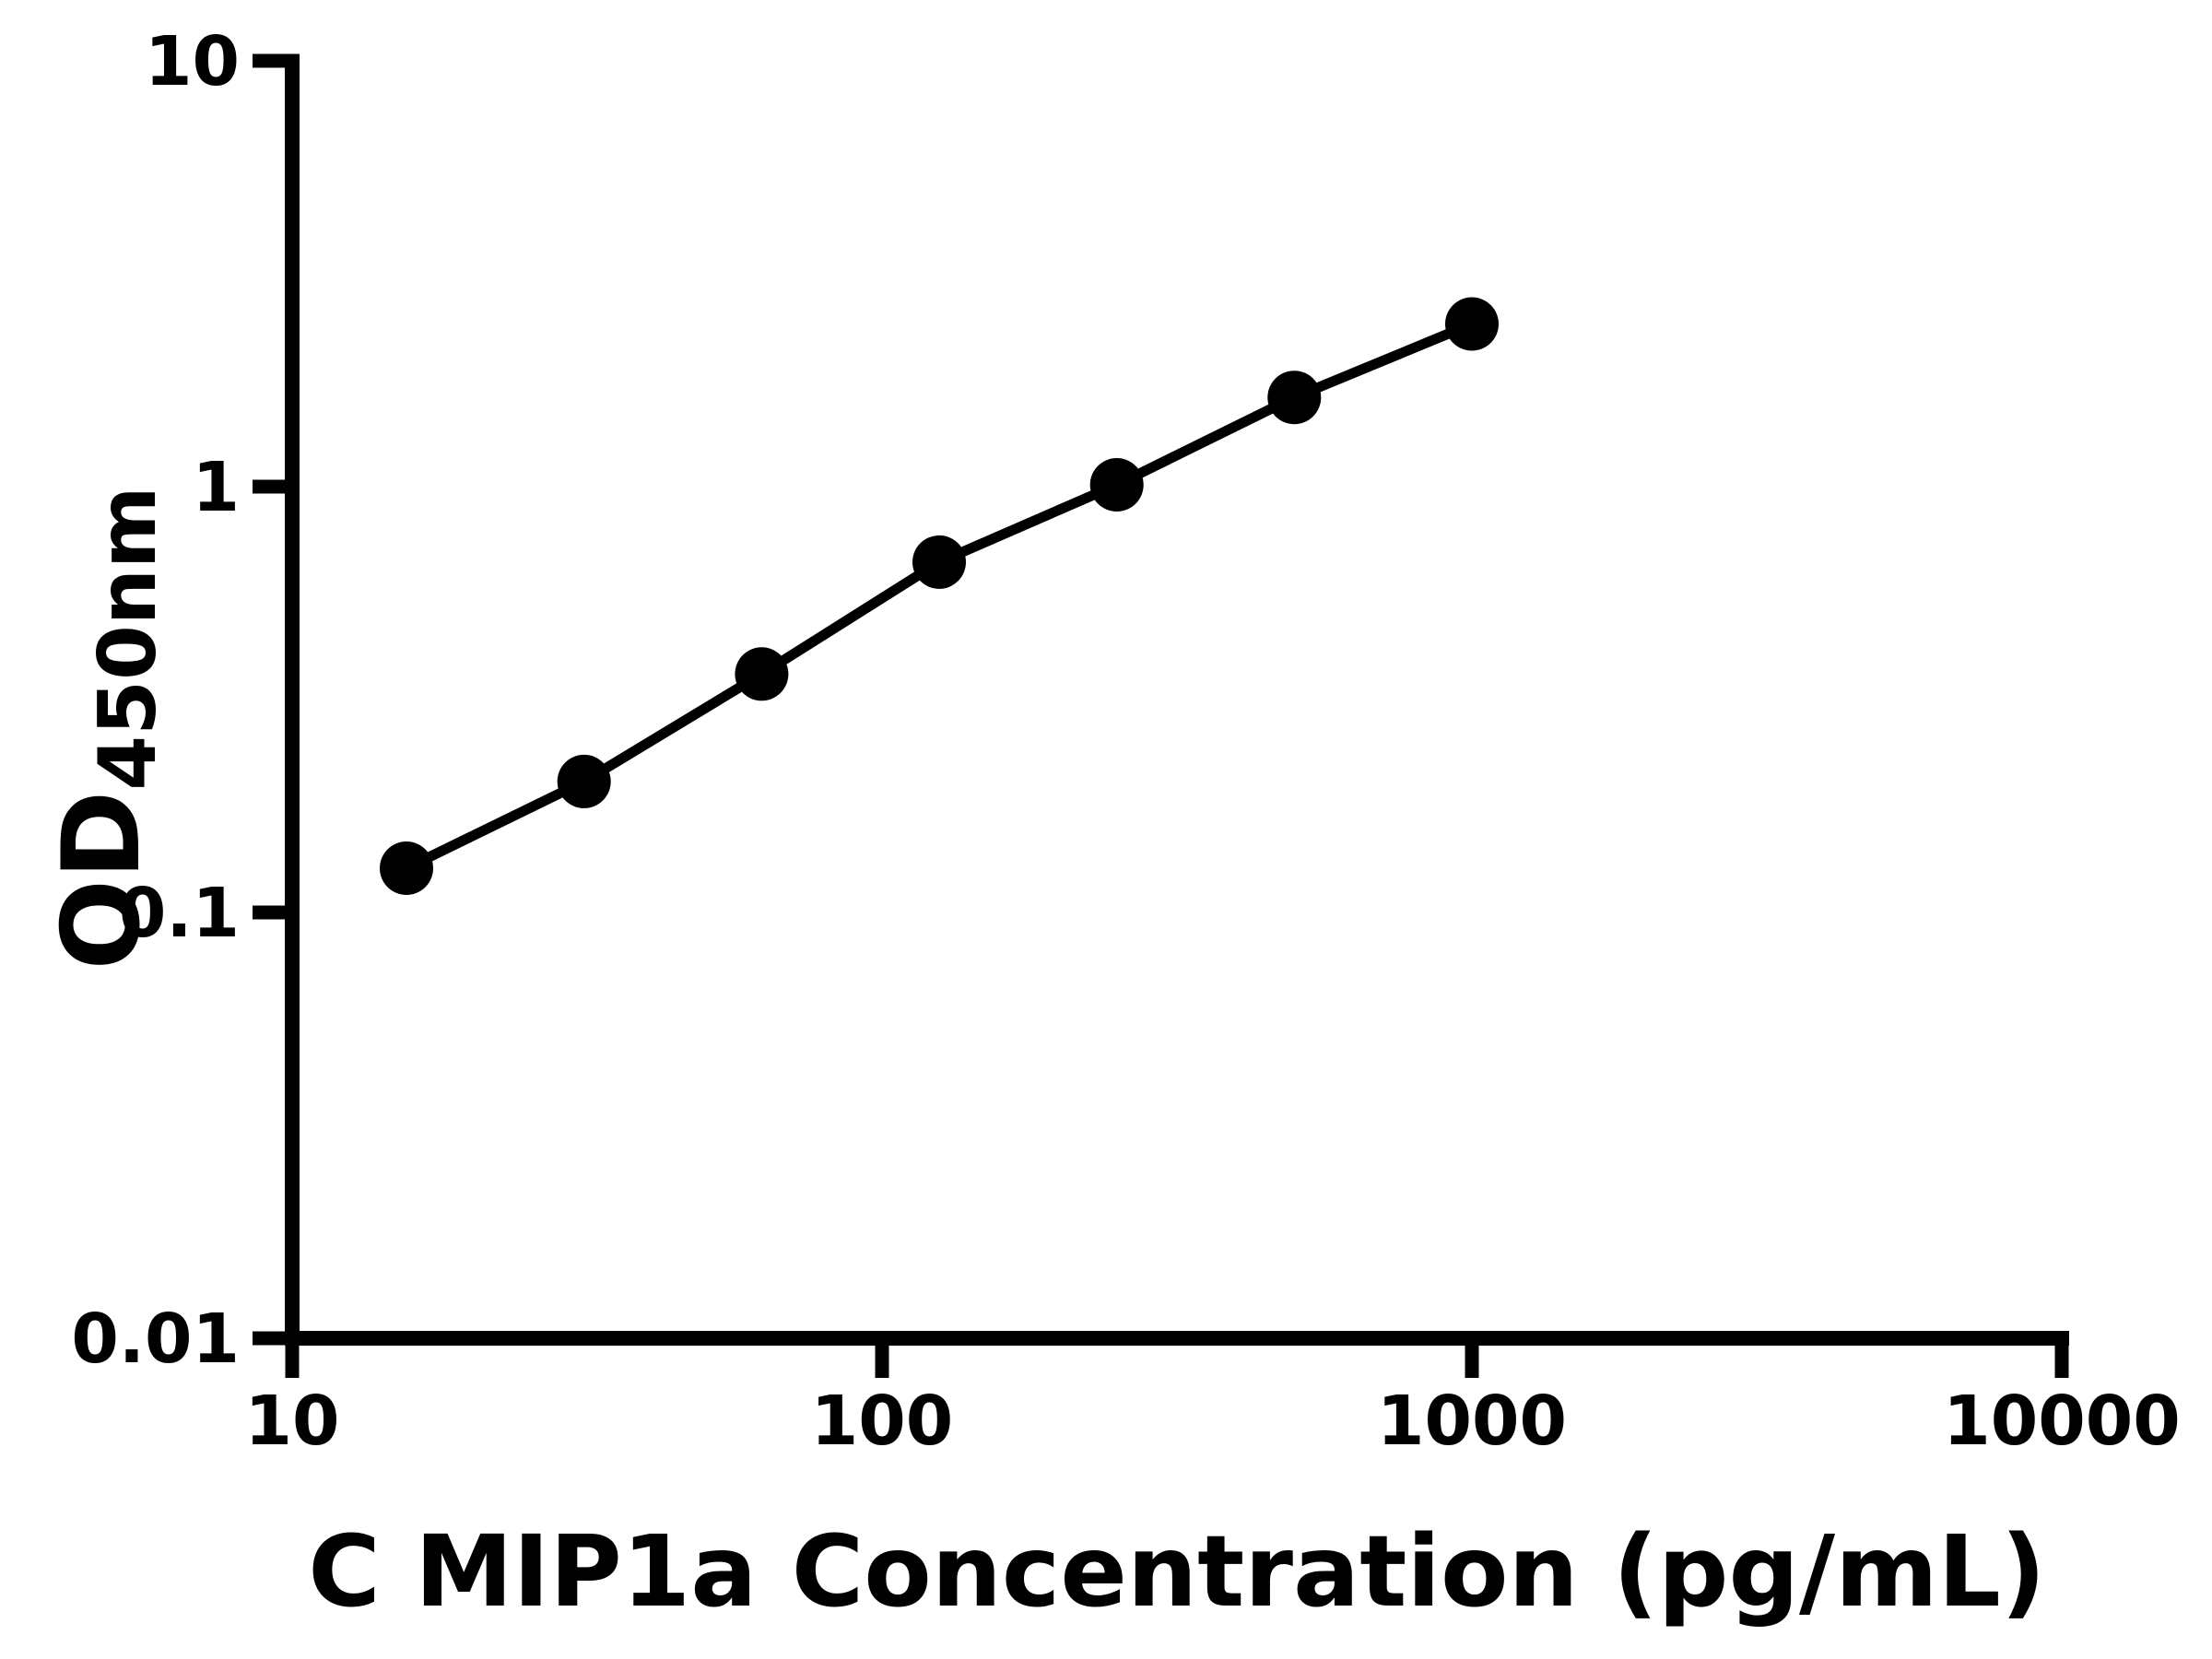 The width and height of the screenshot is (2212, 1659). What do you see at coordinates (292, 1421) in the screenshot?
I see `x-tick-label: 10` at bounding box center [292, 1421].